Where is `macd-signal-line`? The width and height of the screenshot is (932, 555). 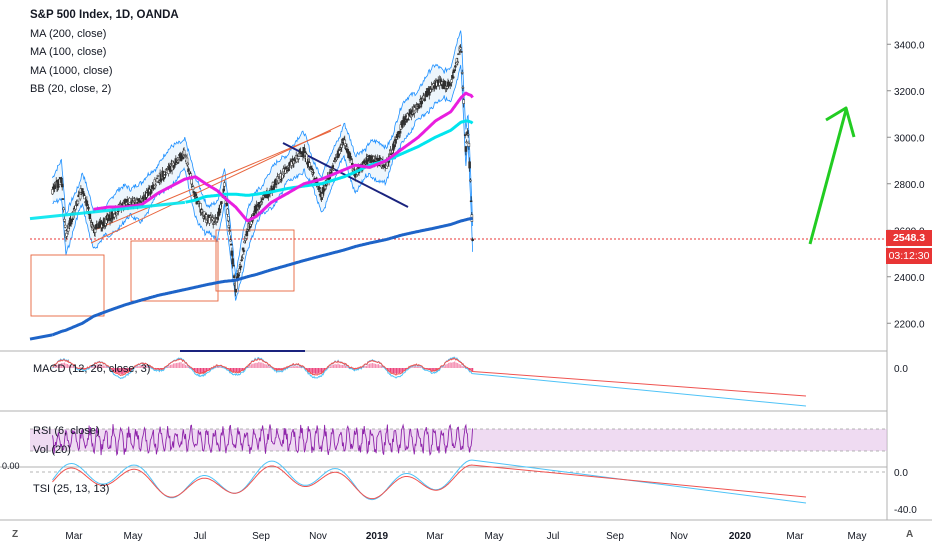 macd-signal-line is located at coordinates (429, 377).